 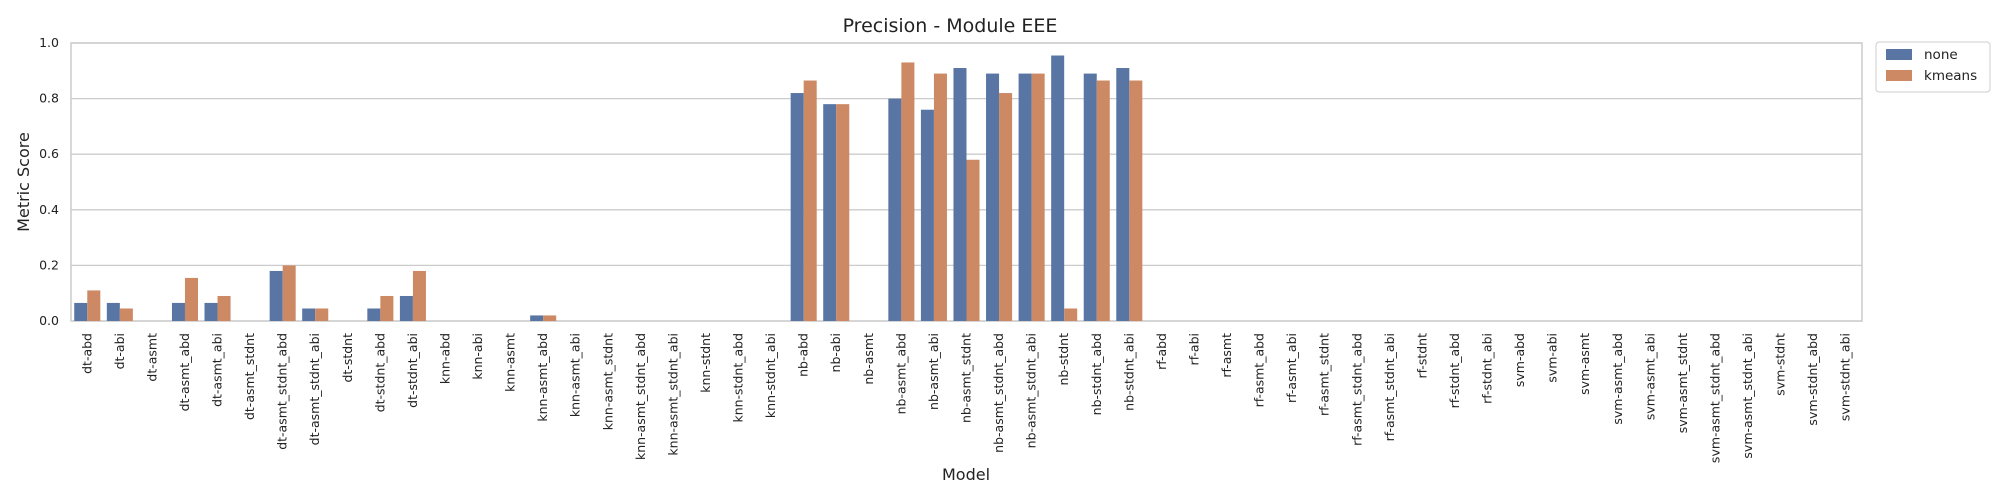 I want to click on x-tick-label: nb-asmt, so click(x=868, y=359).